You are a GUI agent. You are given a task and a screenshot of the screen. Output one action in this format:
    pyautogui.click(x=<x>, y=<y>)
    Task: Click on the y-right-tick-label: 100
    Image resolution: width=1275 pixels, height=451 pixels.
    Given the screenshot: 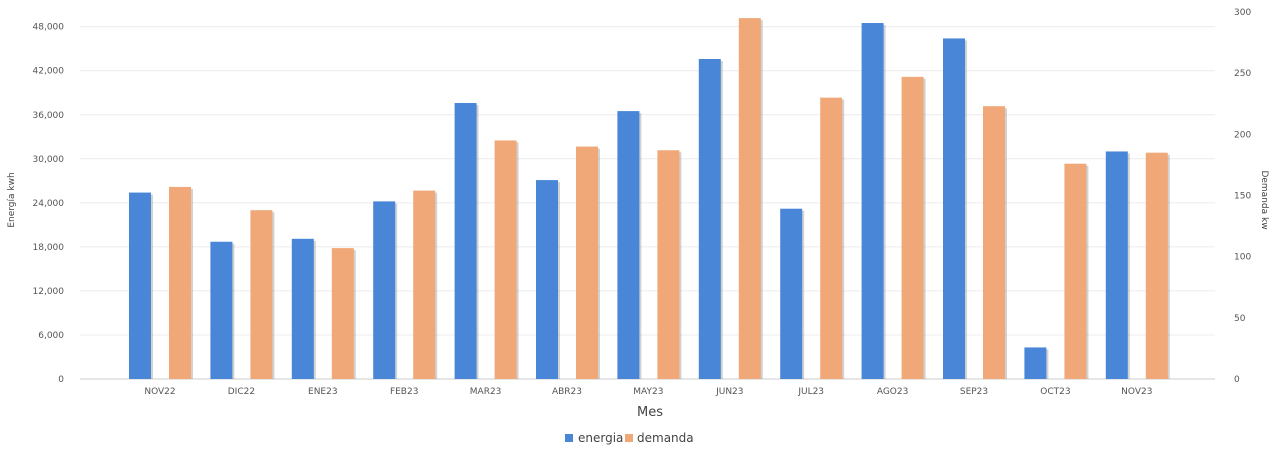 What is the action you would take?
    pyautogui.click(x=1242, y=258)
    